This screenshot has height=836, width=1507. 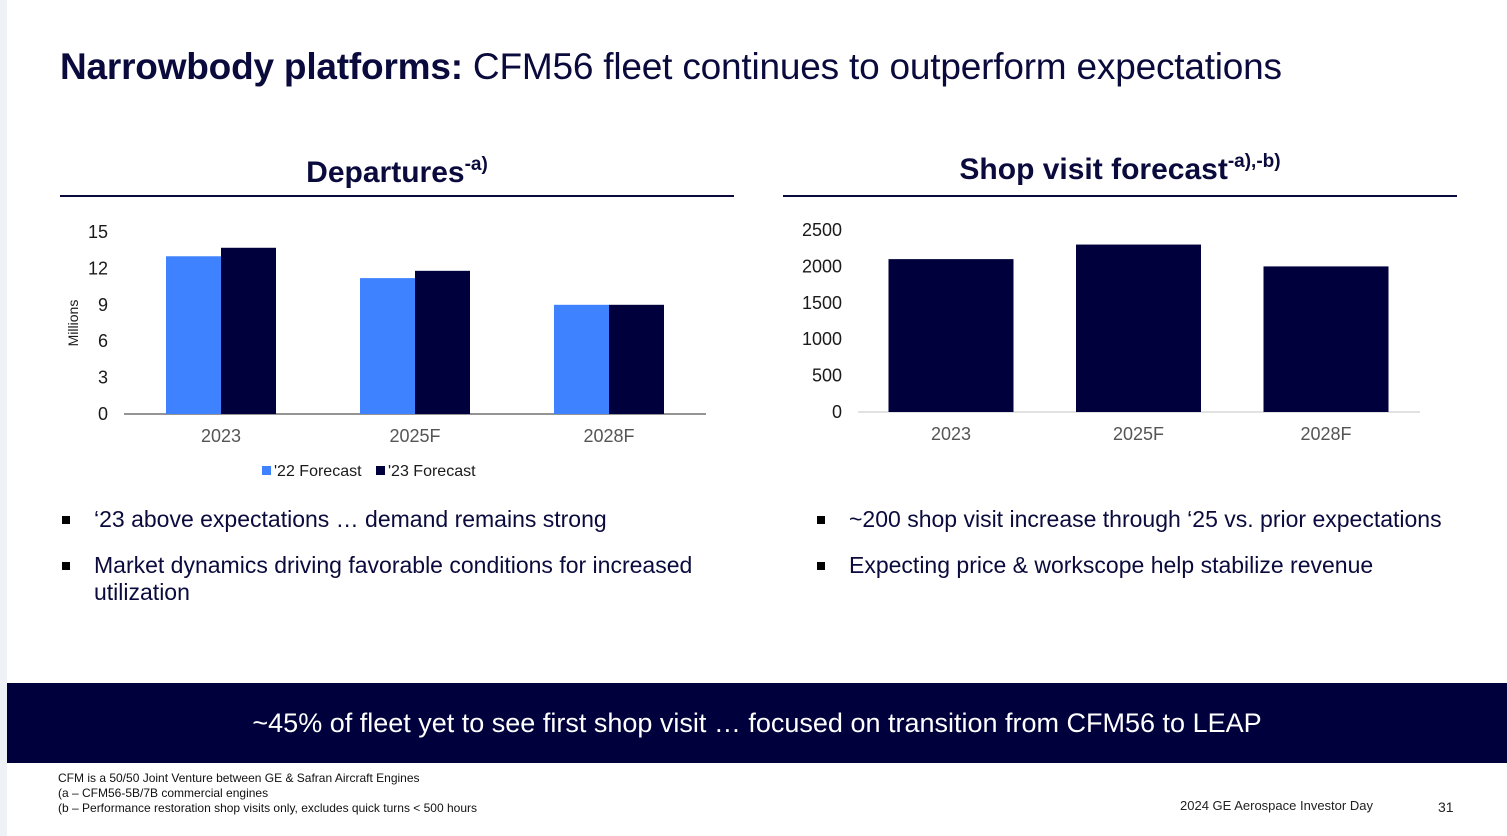 What do you see at coordinates (822, 266) in the screenshot?
I see `shop-visit-ytick-label: 2000` at bounding box center [822, 266].